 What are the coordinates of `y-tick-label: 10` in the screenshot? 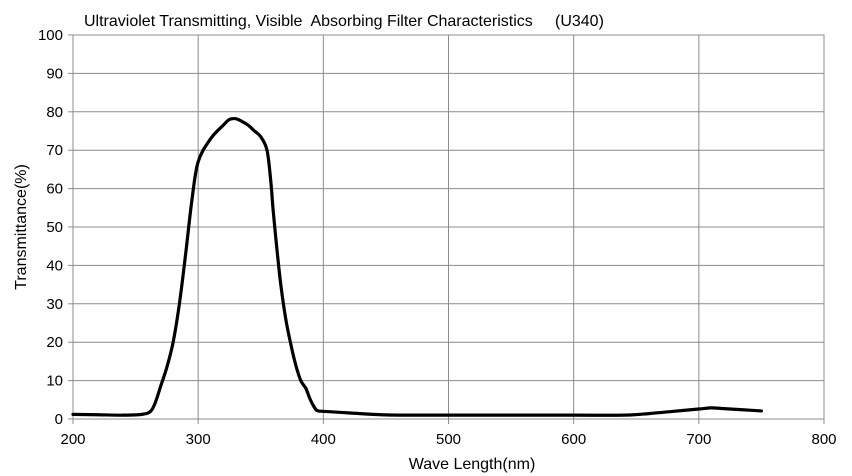 It's located at (54, 381).